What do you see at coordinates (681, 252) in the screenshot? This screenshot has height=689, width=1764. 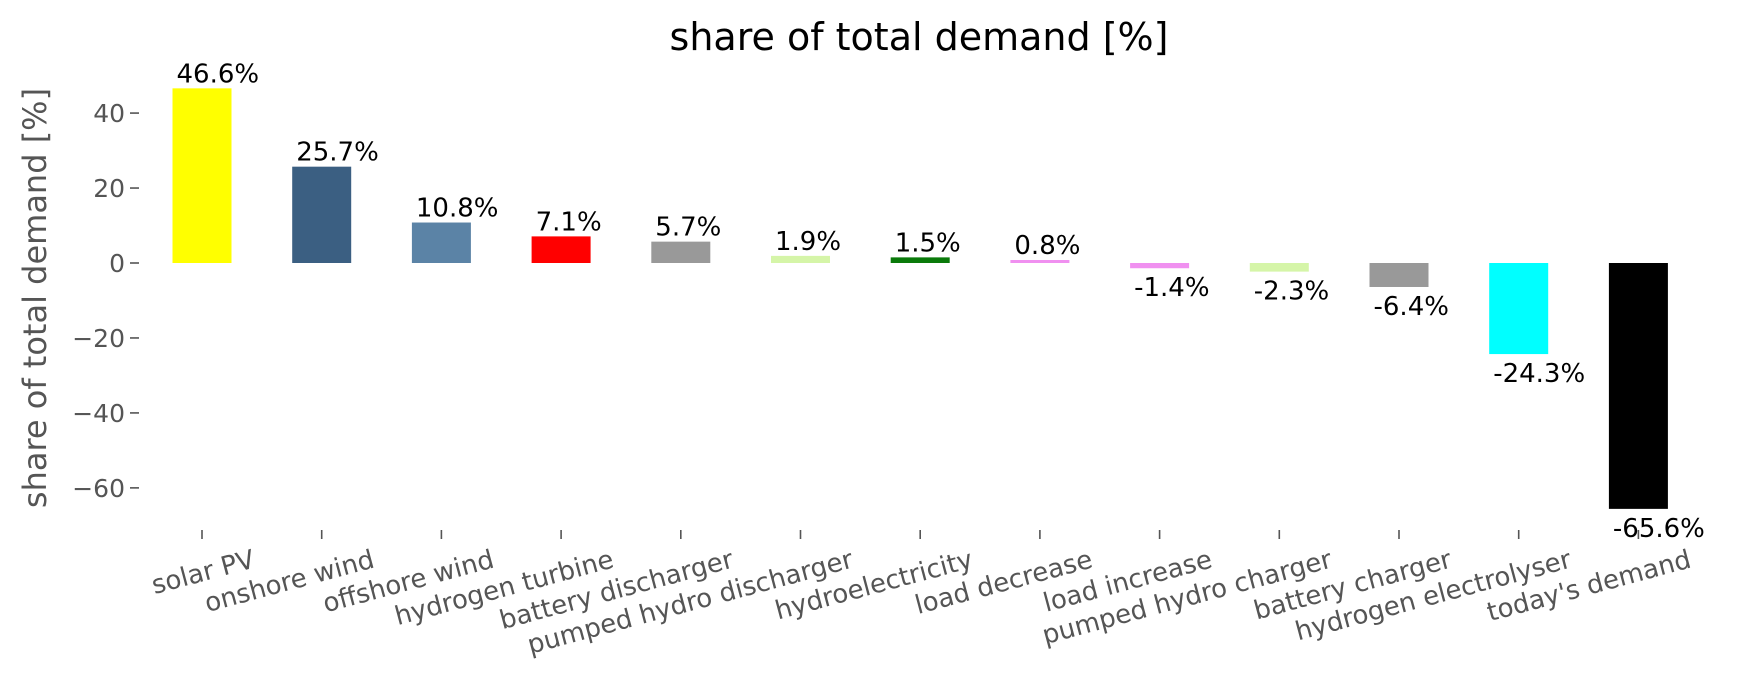 I see `bar-battery-discharger` at bounding box center [681, 252].